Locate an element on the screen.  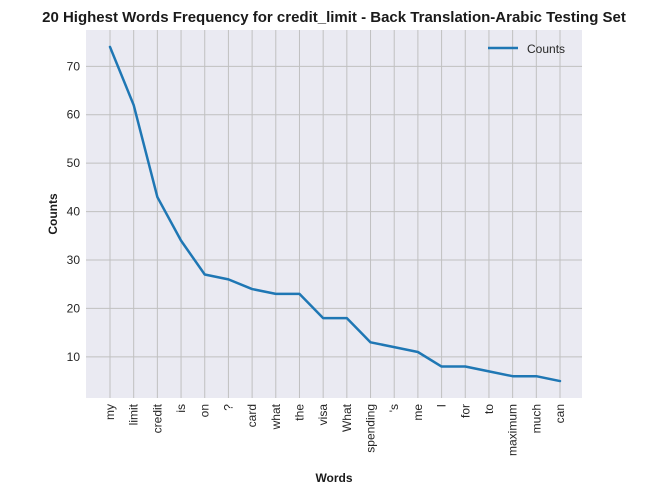
x-tick-label: visa is located at coordinates (323, 415).